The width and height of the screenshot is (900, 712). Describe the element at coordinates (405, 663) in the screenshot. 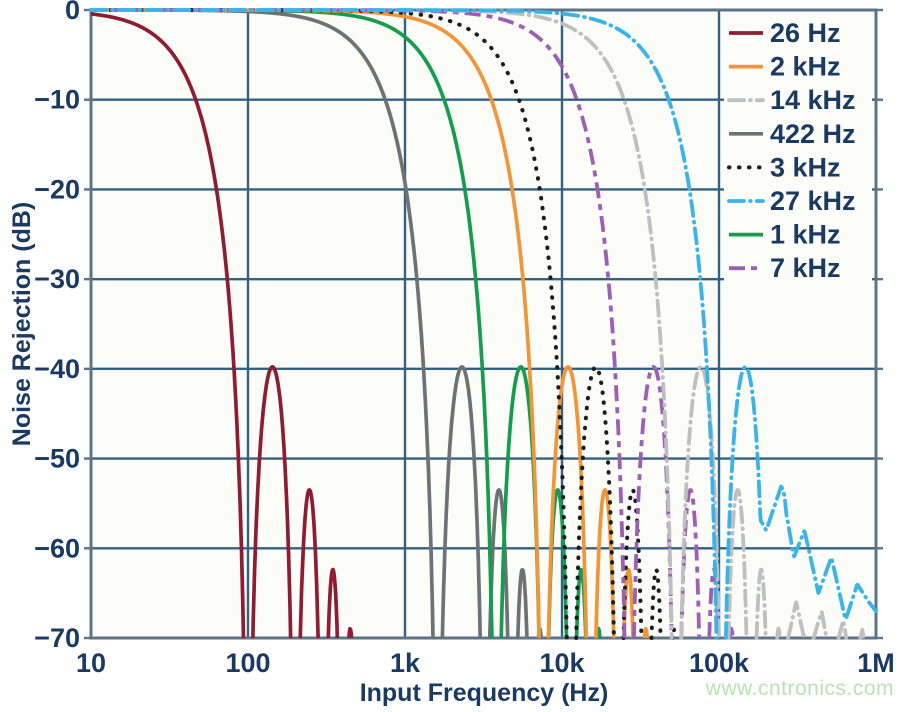

I see `x-tick-label-1k: 1k` at that location.